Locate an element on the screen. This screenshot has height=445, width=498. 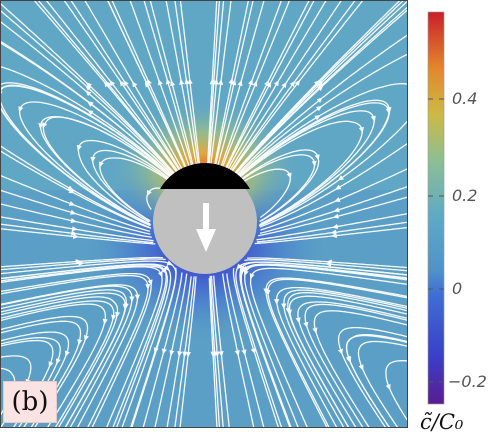
colorbar-tick-label: 0.2 is located at coordinates (465, 195).